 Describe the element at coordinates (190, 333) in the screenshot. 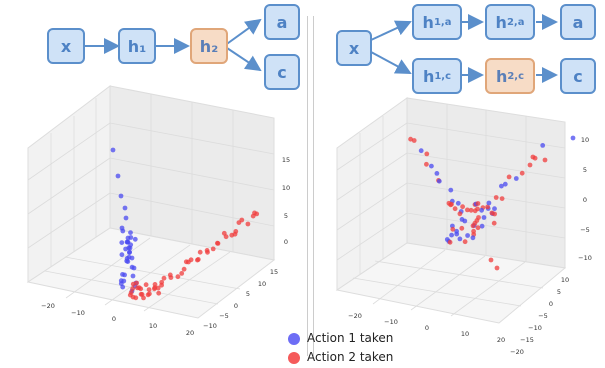

I see `x-tick-label: 20` at that location.